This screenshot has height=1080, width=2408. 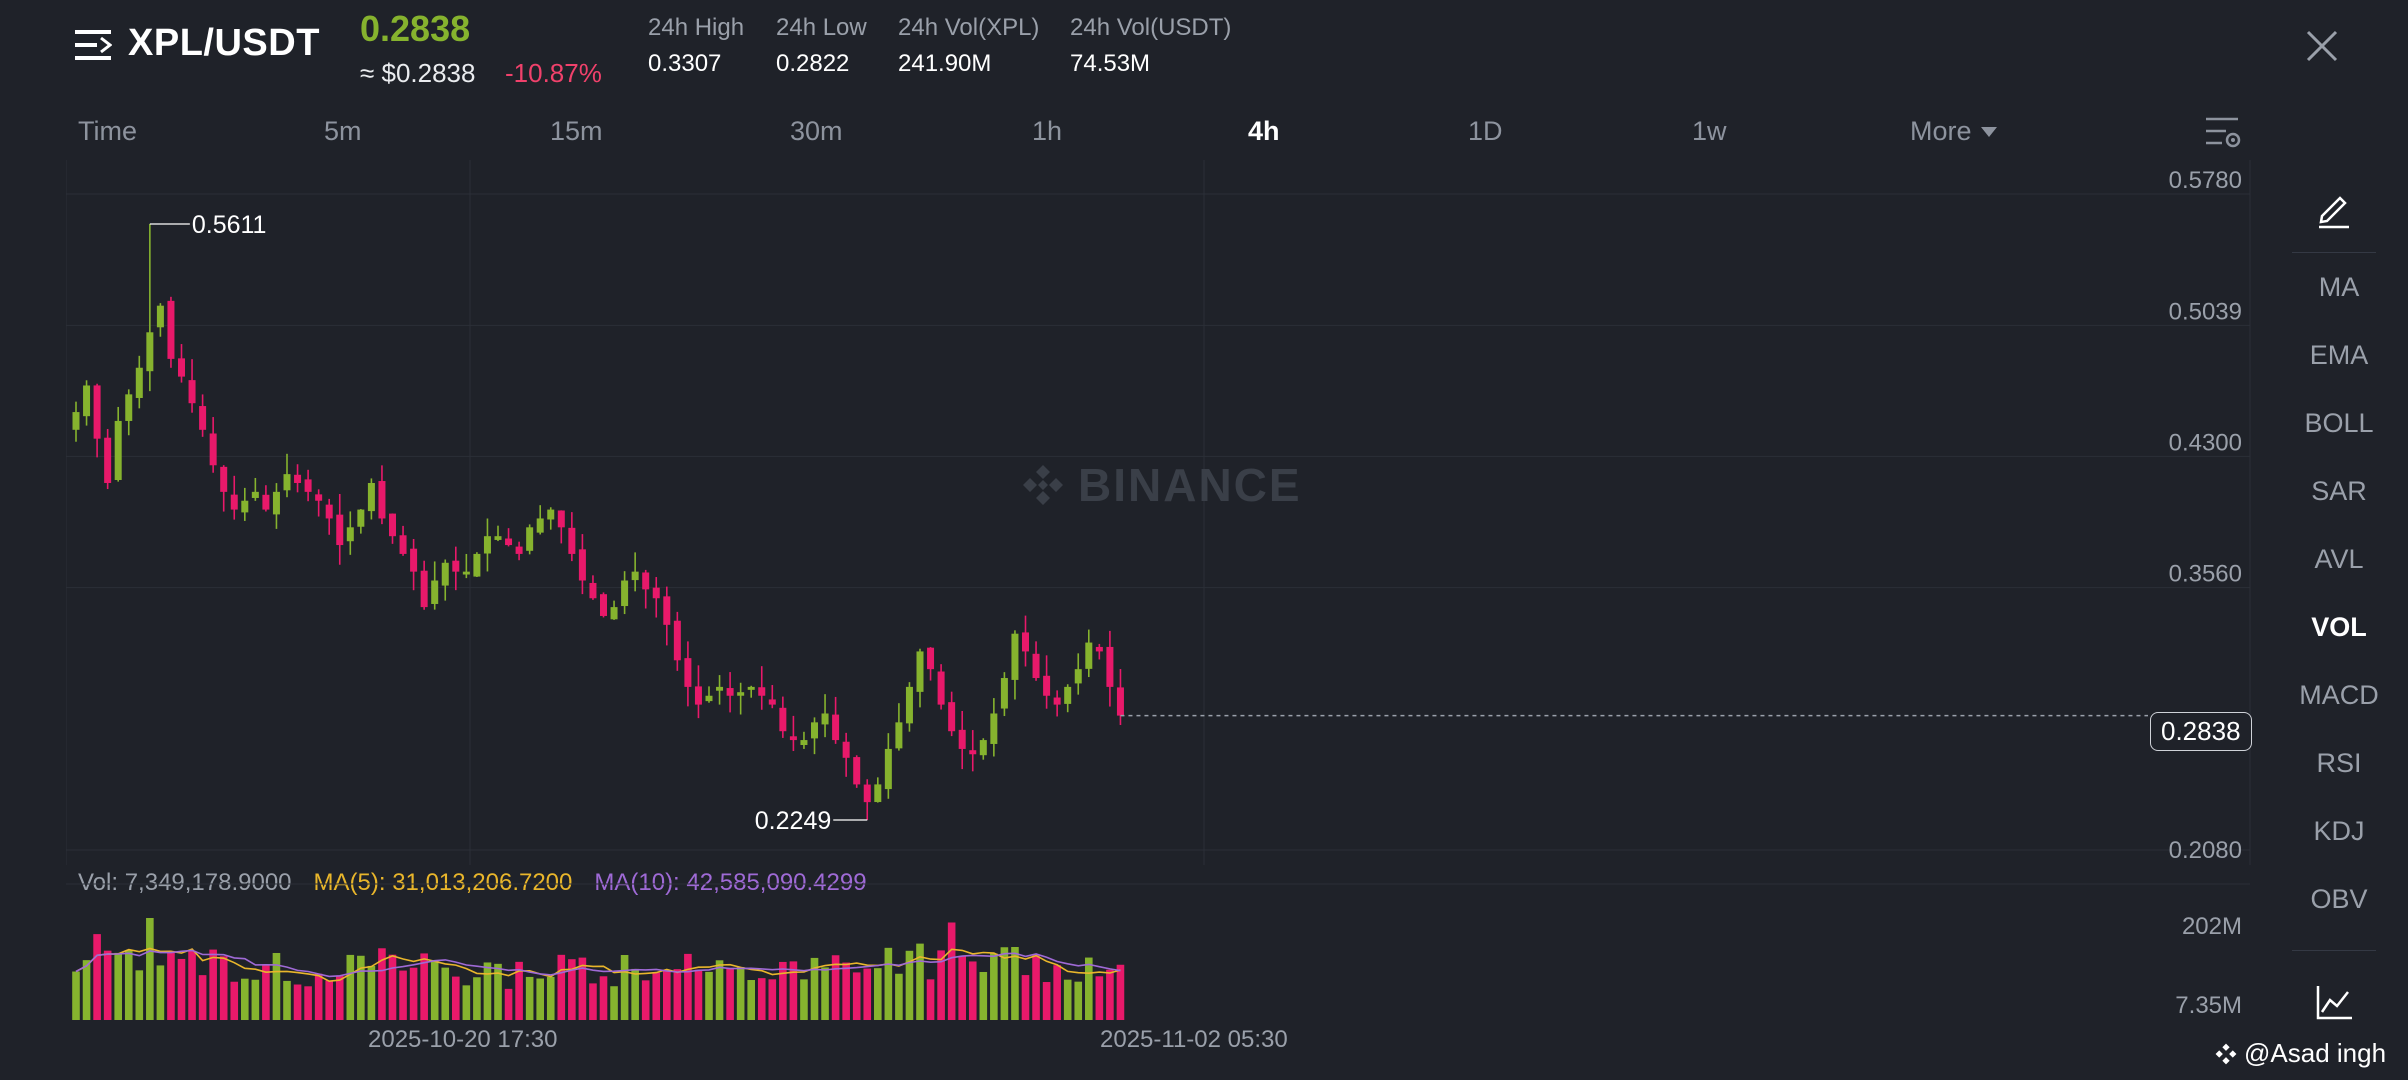 What do you see at coordinates (463, 1039) in the screenshot?
I see `time-label-1: 2025-10-20 17:30` at bounding box center [463, 1039].